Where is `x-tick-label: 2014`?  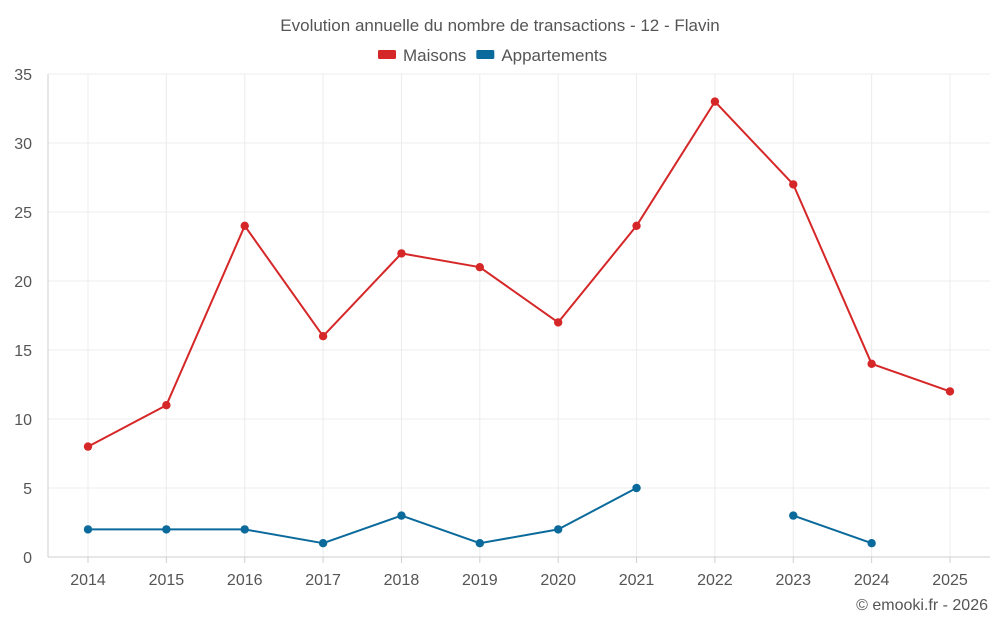
x-tick-label: 2014 is located at coordinates (88, 580).